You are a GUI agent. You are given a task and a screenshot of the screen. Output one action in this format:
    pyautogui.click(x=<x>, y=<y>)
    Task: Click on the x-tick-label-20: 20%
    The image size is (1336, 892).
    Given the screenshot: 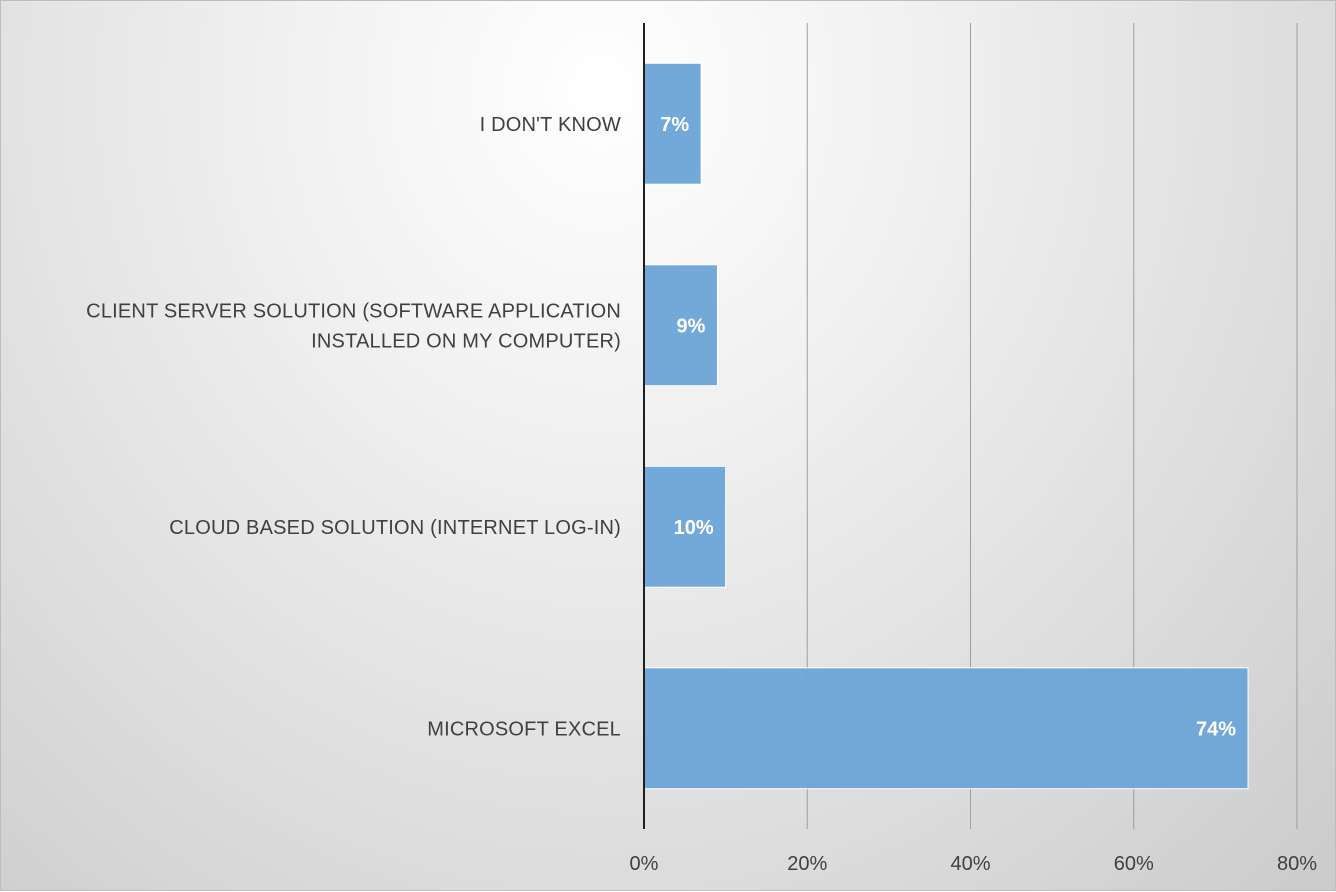 What is the action you would take?
    pyautogui.click(x=807, y=864)
    